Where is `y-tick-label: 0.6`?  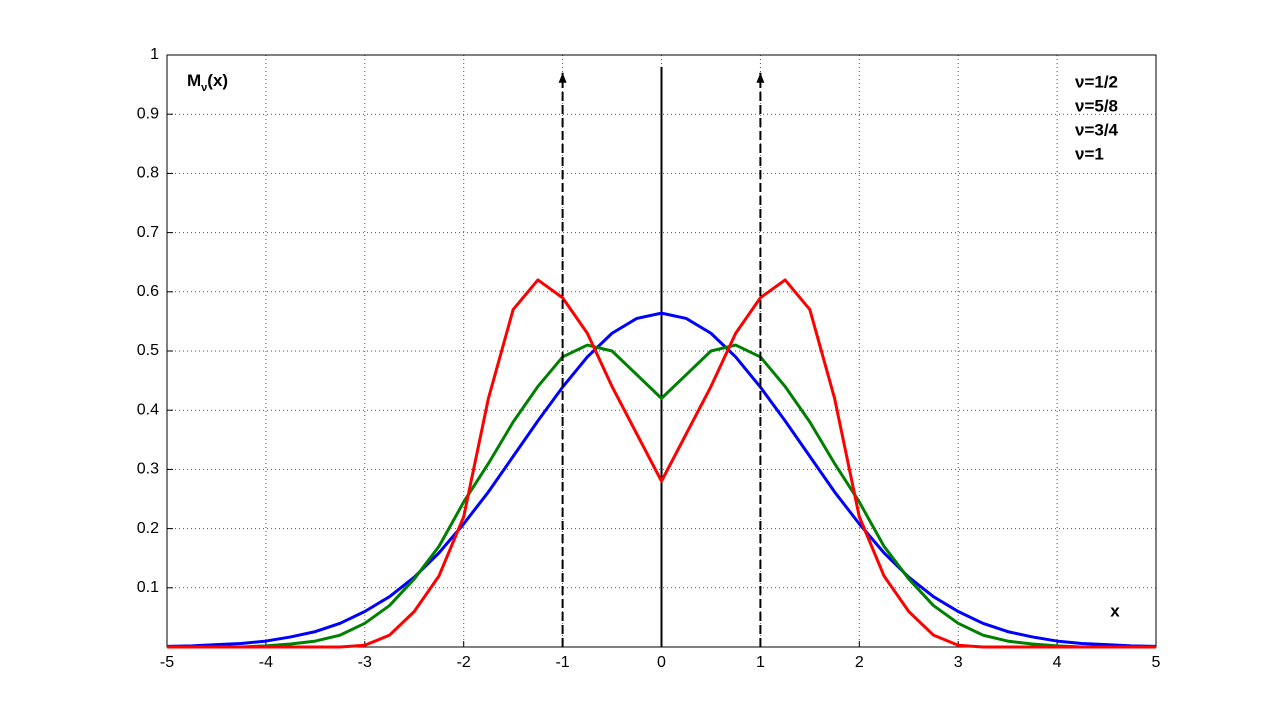
y-tick-label: 0.6 is located at coordinates (148, 291).